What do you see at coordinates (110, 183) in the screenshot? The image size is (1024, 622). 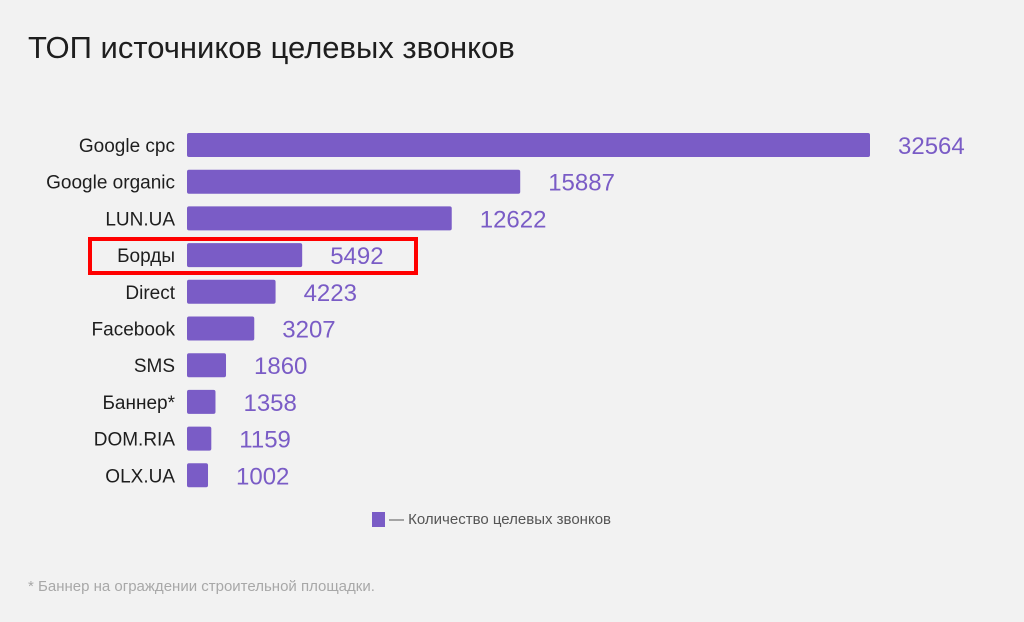 I see `category-label: Google organic` at bounding box center [110, 183].